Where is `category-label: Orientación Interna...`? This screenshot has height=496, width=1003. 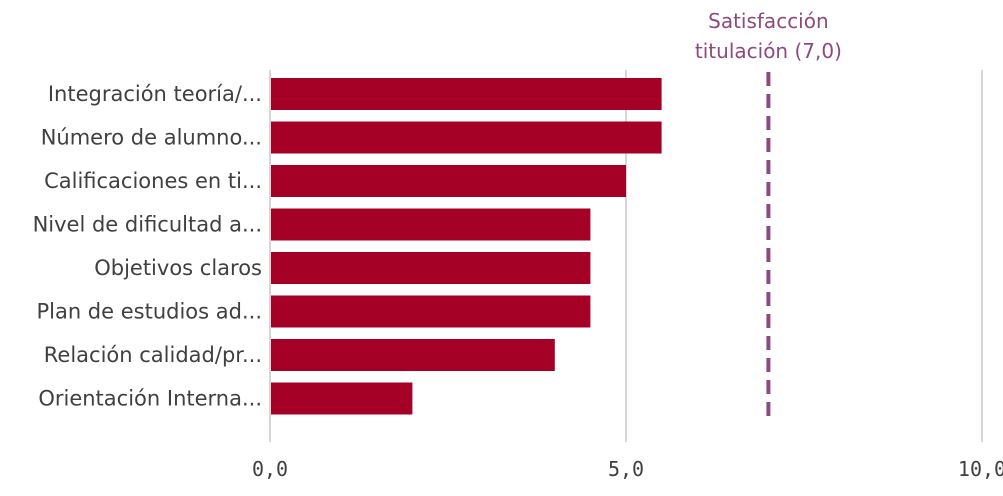
category-label: Orientación Interna... is located at coordinates (150, 399).